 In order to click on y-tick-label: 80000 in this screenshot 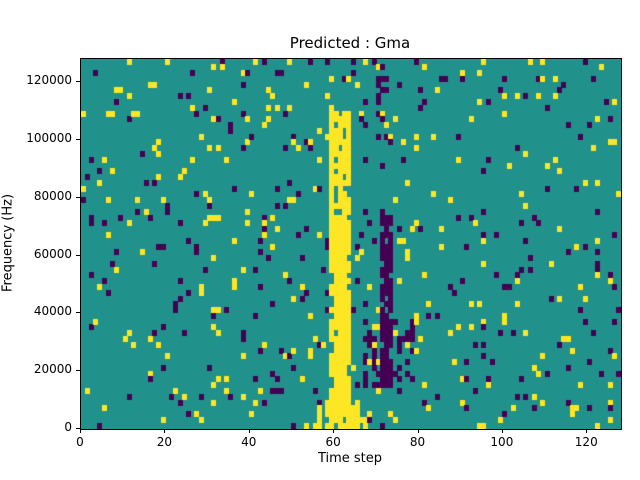, I will do `click(52, 195)`.